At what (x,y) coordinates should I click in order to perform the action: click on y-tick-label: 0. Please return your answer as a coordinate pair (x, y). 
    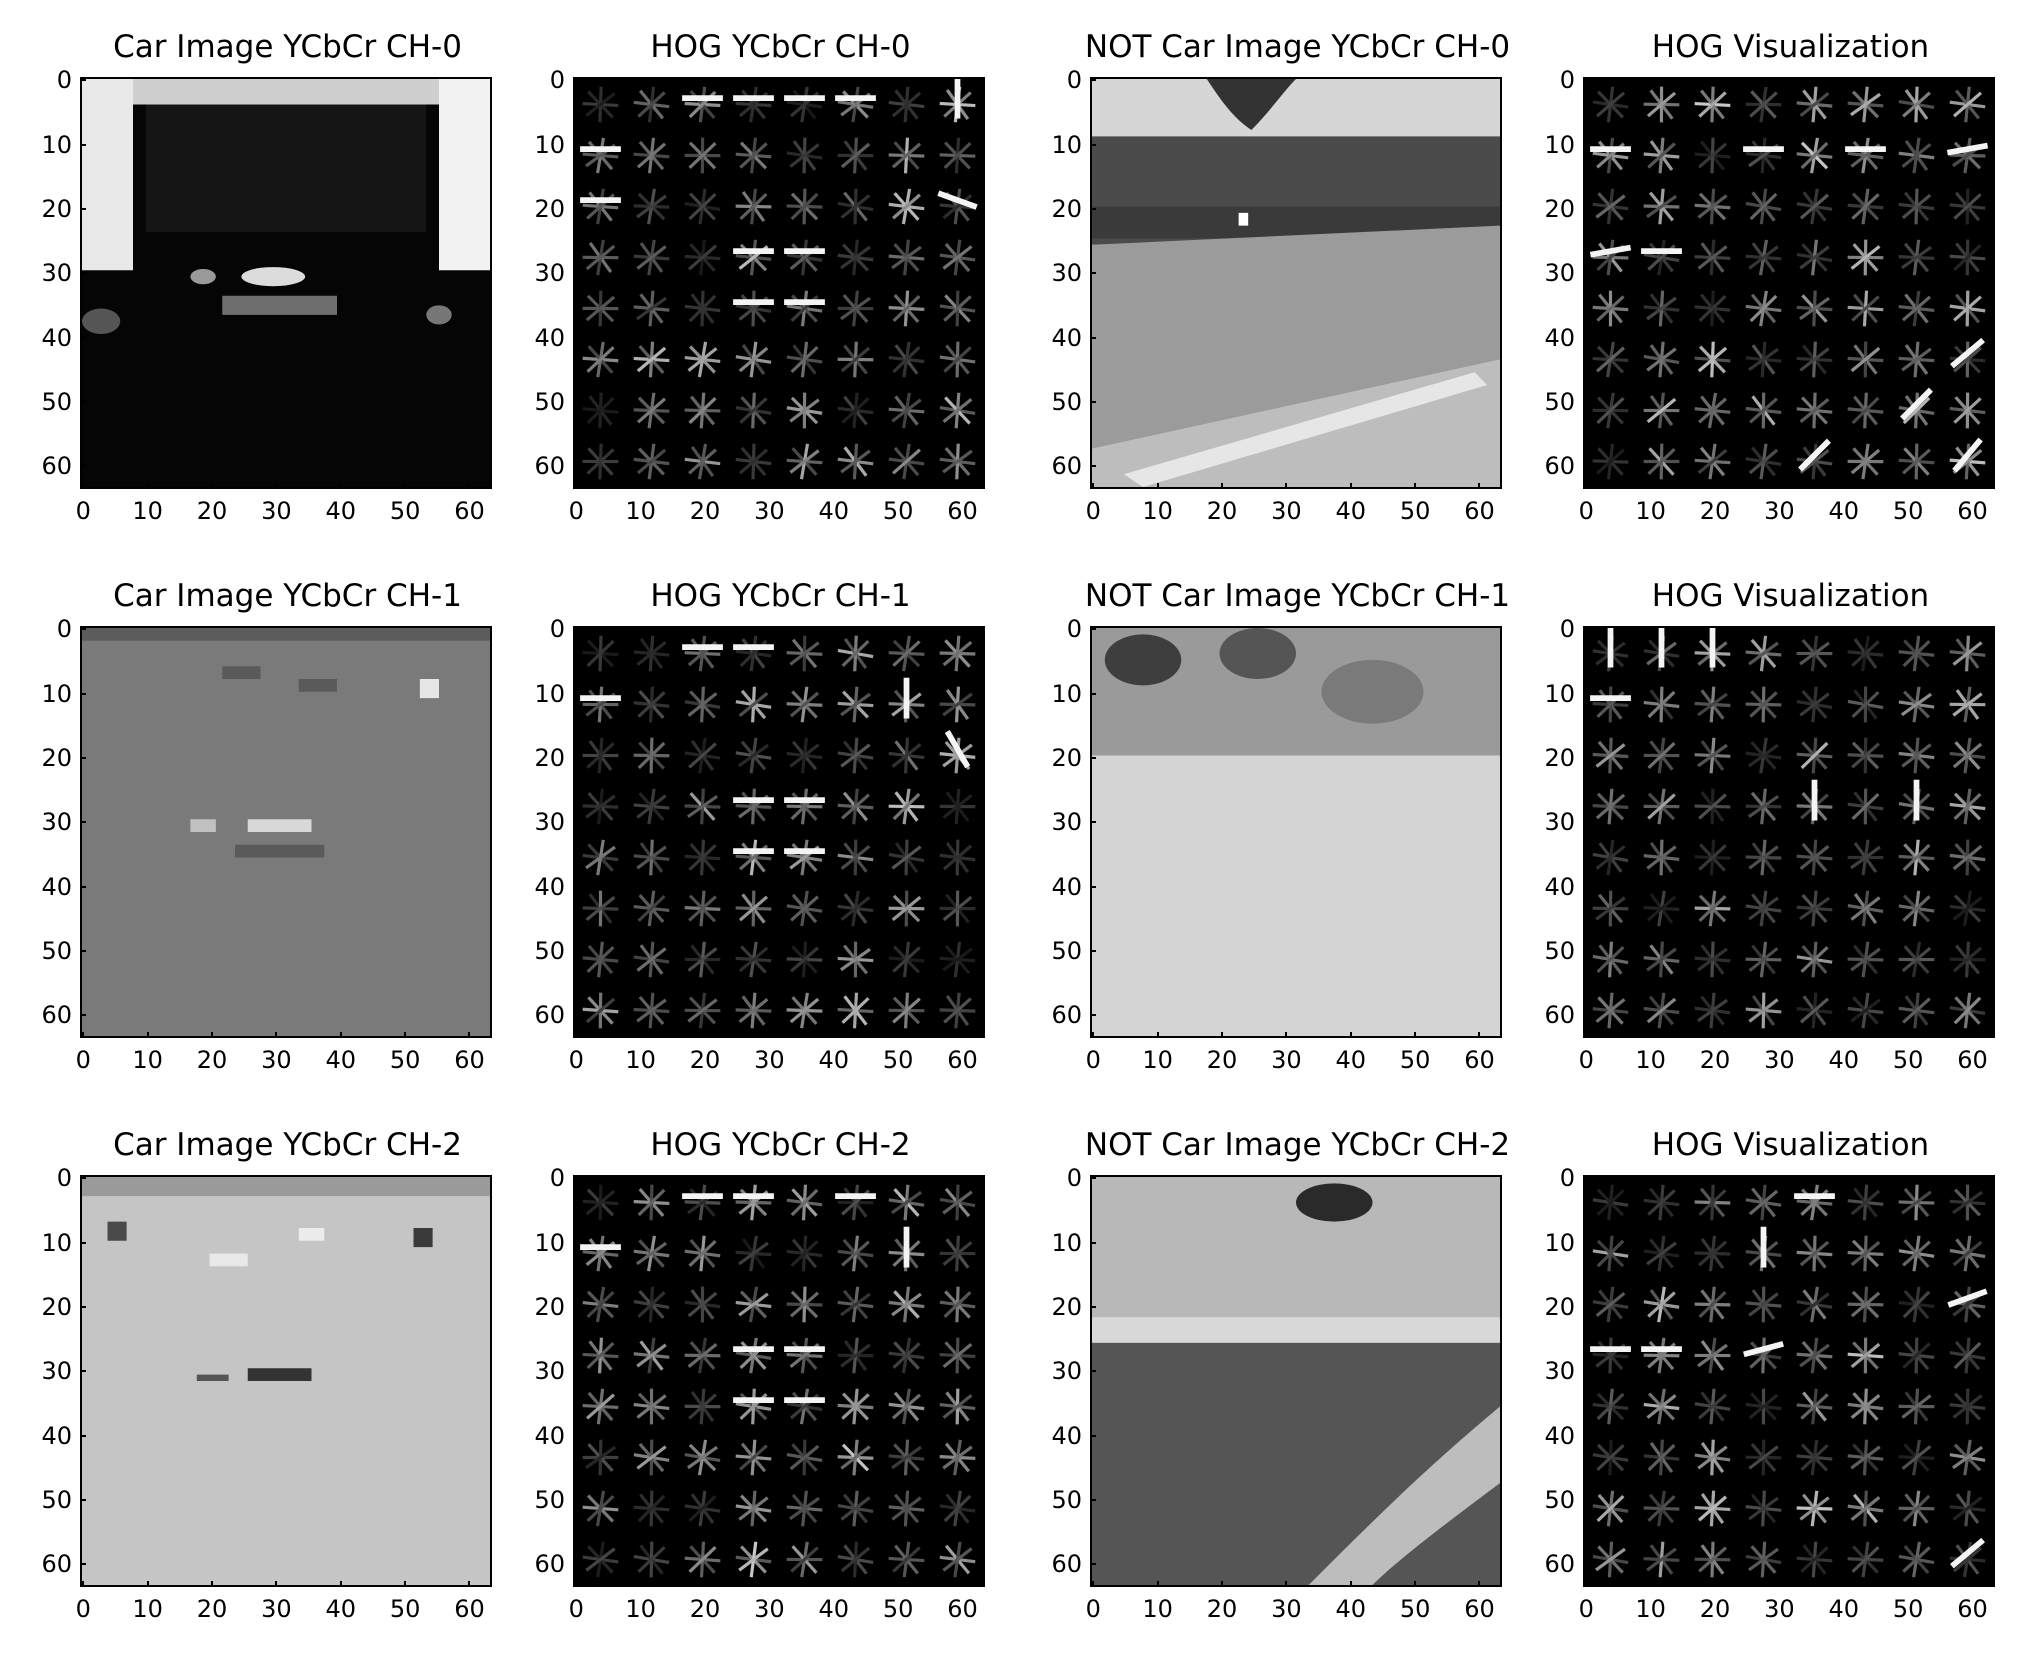
    Looking at the image, I should click on (64, 80).